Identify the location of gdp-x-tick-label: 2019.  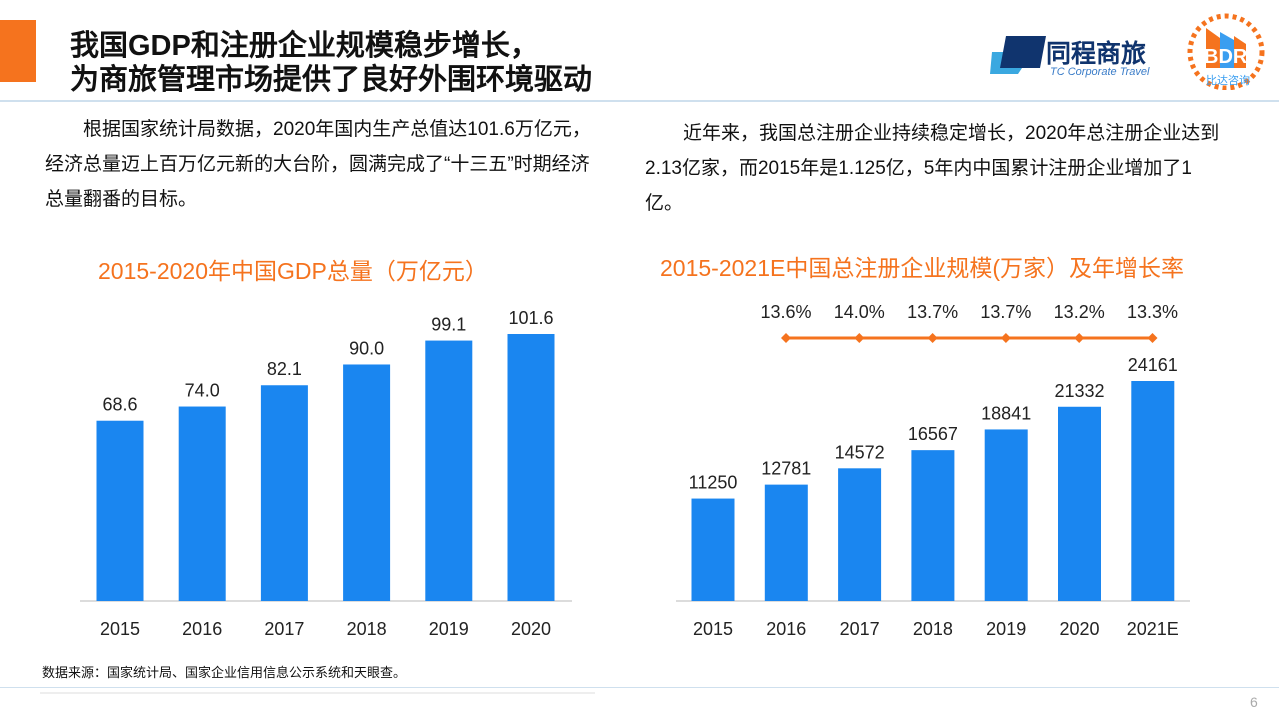
(449, 629).